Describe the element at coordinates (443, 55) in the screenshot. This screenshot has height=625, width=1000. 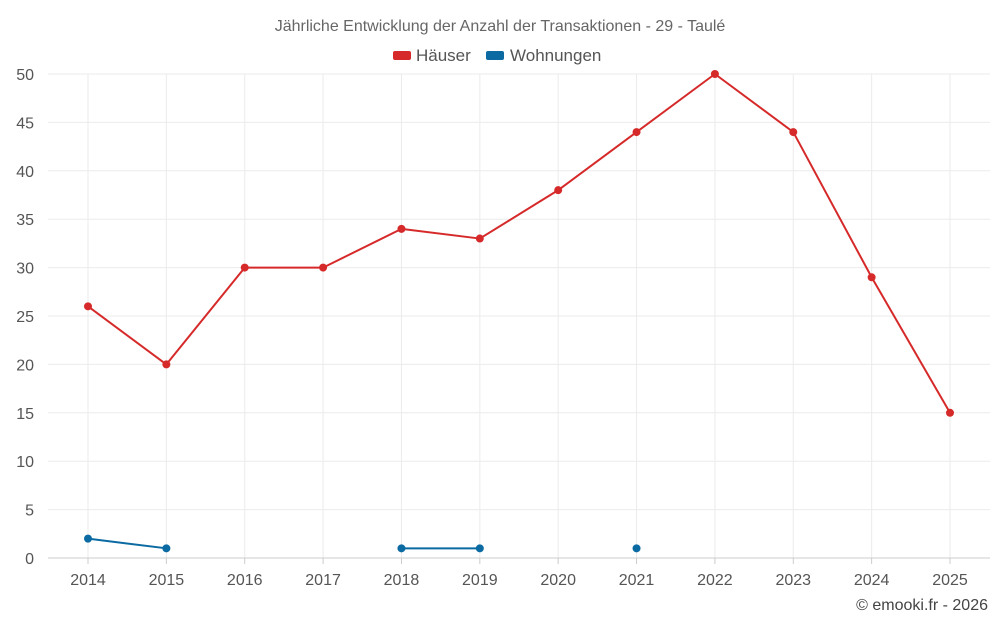
I see `legend-label-haeuser: Häuser` at that location.